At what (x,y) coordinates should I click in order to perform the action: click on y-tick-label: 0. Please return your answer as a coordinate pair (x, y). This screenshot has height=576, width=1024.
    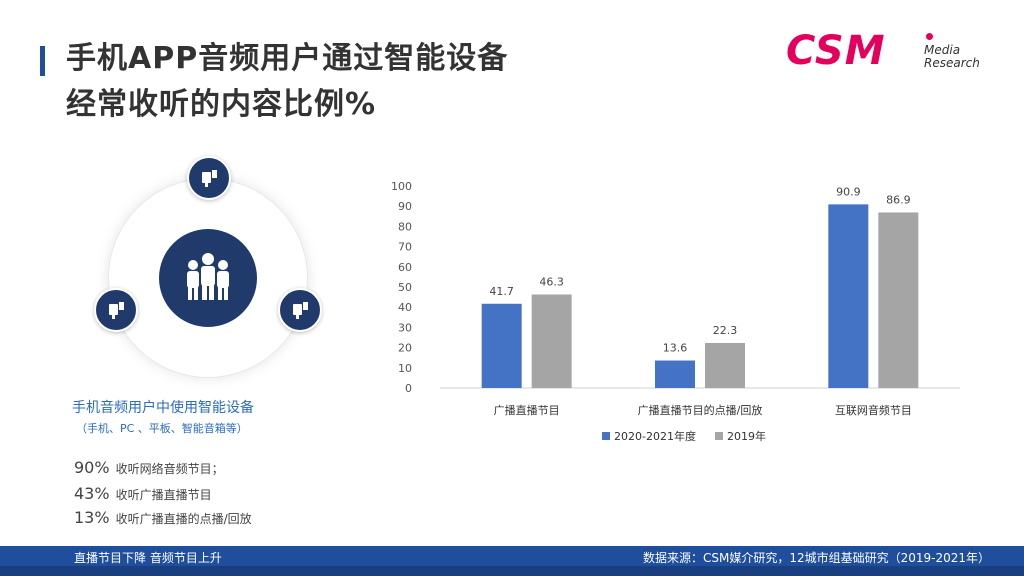
    Looking at the image, I should click on (408, 388).